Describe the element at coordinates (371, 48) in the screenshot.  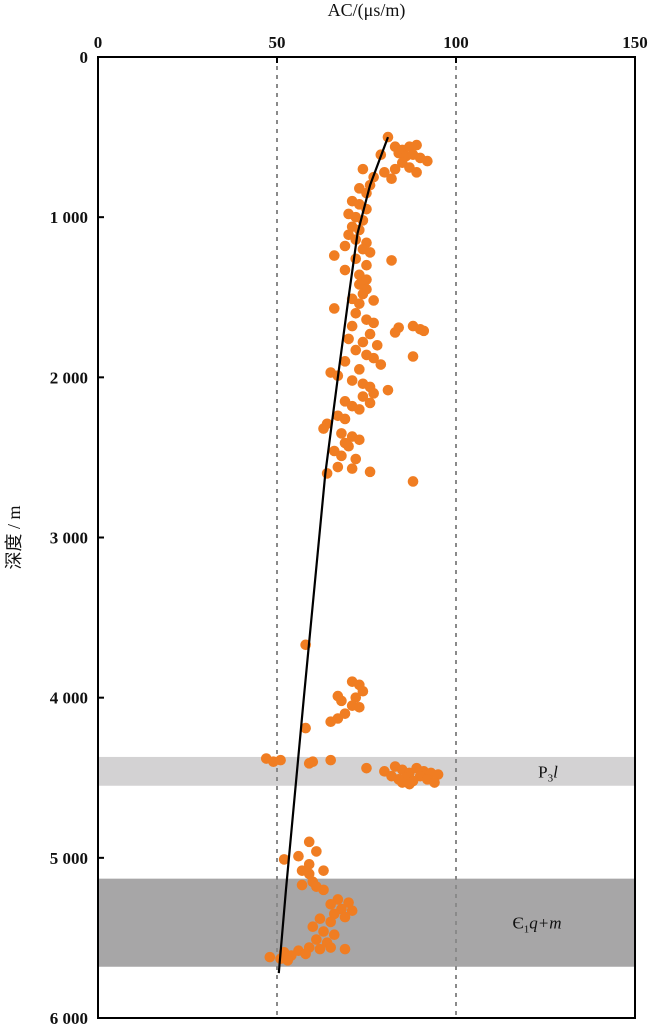
I see `x-axis-ticks: 0 50 100 150` at that location.